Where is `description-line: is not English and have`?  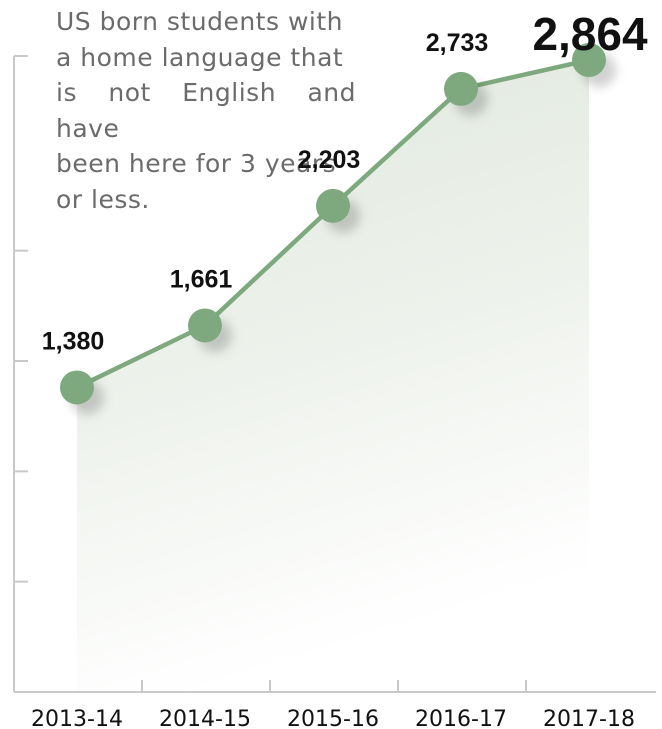 description-line: is not English and have is located at coordinates (206, 110).